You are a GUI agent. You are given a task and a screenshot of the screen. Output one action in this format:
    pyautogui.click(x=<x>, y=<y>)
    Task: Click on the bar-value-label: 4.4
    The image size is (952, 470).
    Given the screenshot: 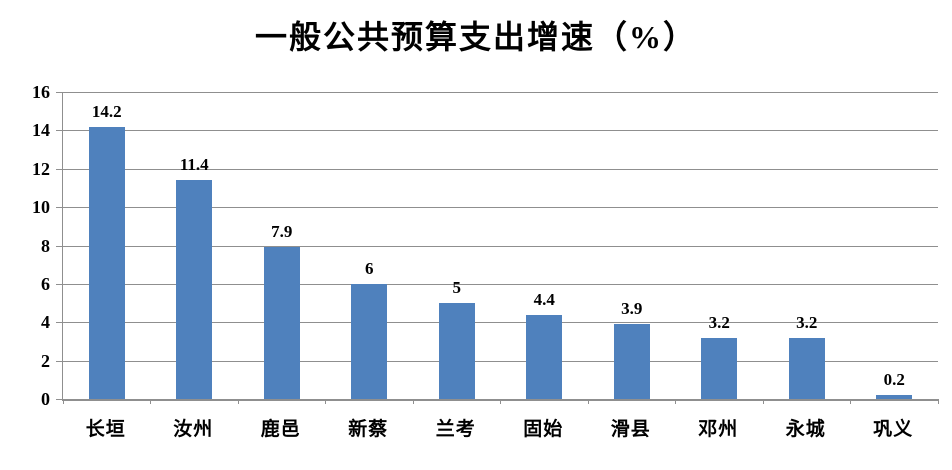 What is the action you would take?
    pyautogui.click(x=544, y=299)
    